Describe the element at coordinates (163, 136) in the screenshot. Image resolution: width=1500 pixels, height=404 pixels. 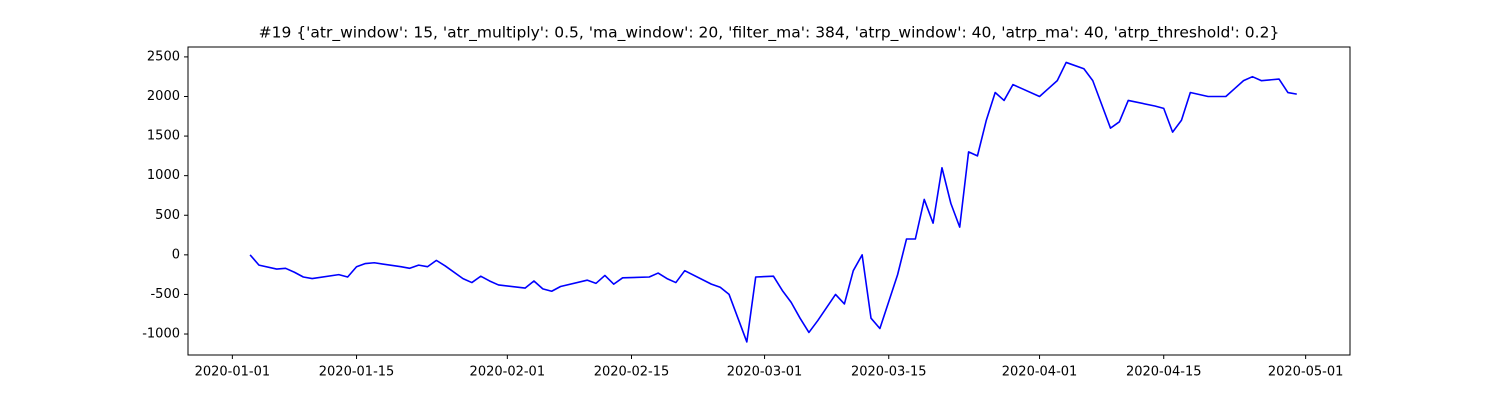
I see `y-tick-label: 1500` at that location.